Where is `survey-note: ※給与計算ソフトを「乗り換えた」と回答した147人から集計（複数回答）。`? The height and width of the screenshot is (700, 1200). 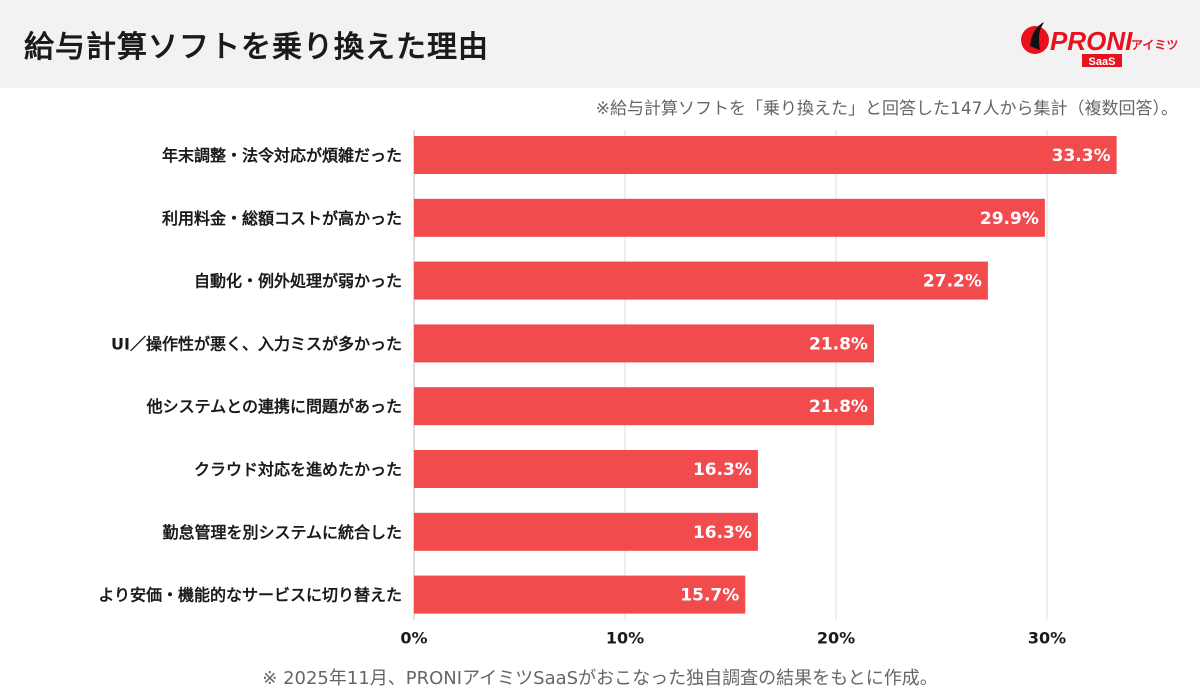 survey-note: ※給与計算ソフトを「乗り換えた」と回答した147人から集計（複数回答）。 is located at coordinates (886, 109).